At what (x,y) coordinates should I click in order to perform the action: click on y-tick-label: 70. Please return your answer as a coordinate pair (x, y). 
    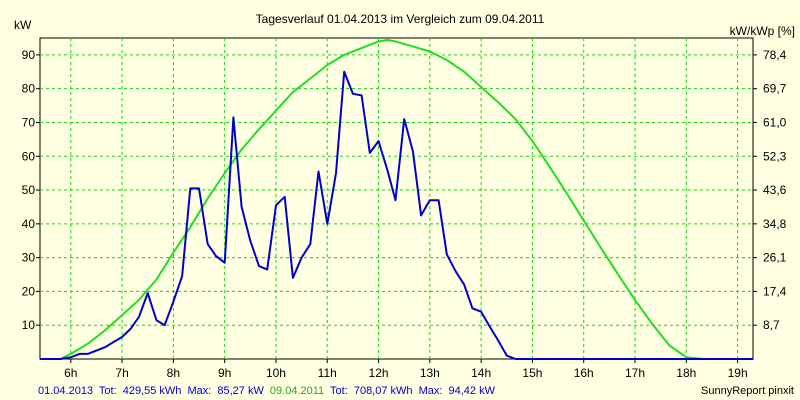
    Looking at the image, I should click on (29, 122).